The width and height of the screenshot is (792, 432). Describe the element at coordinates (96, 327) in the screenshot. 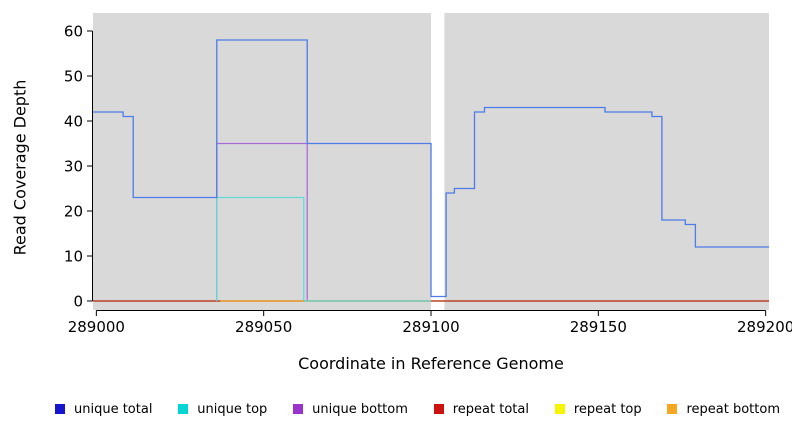

I see `x-tick-label: 289000` at that location.